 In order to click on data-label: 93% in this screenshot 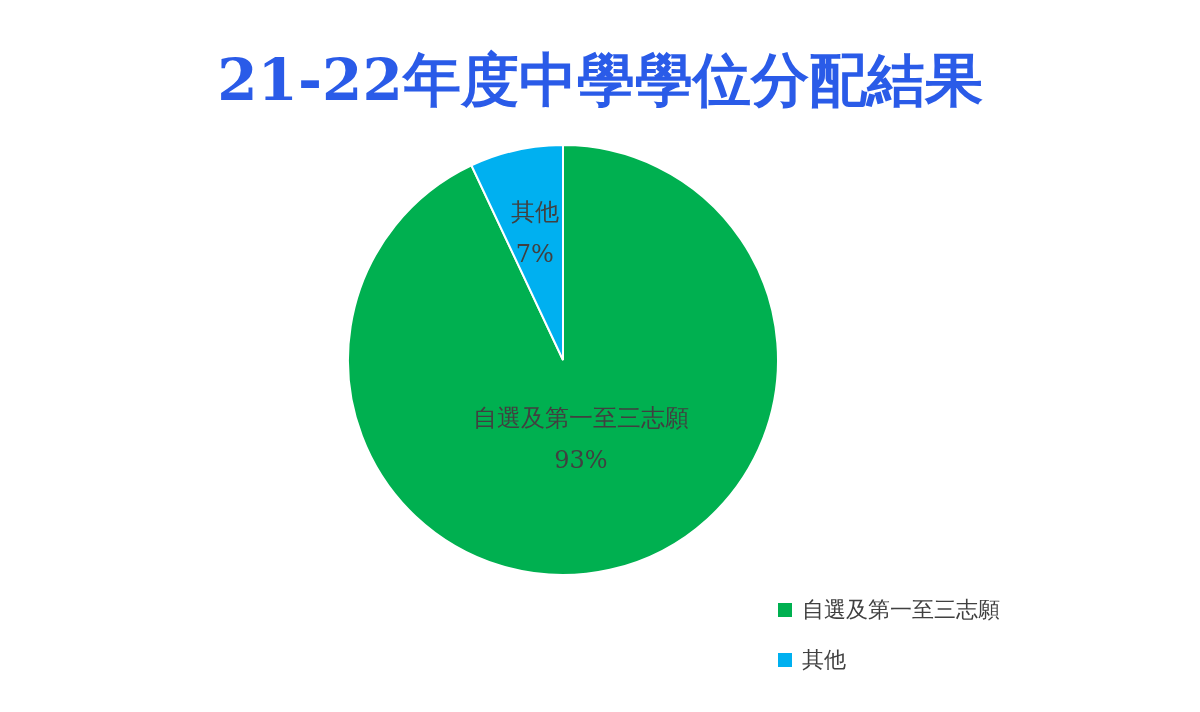, I will do `click(581, 459)`.